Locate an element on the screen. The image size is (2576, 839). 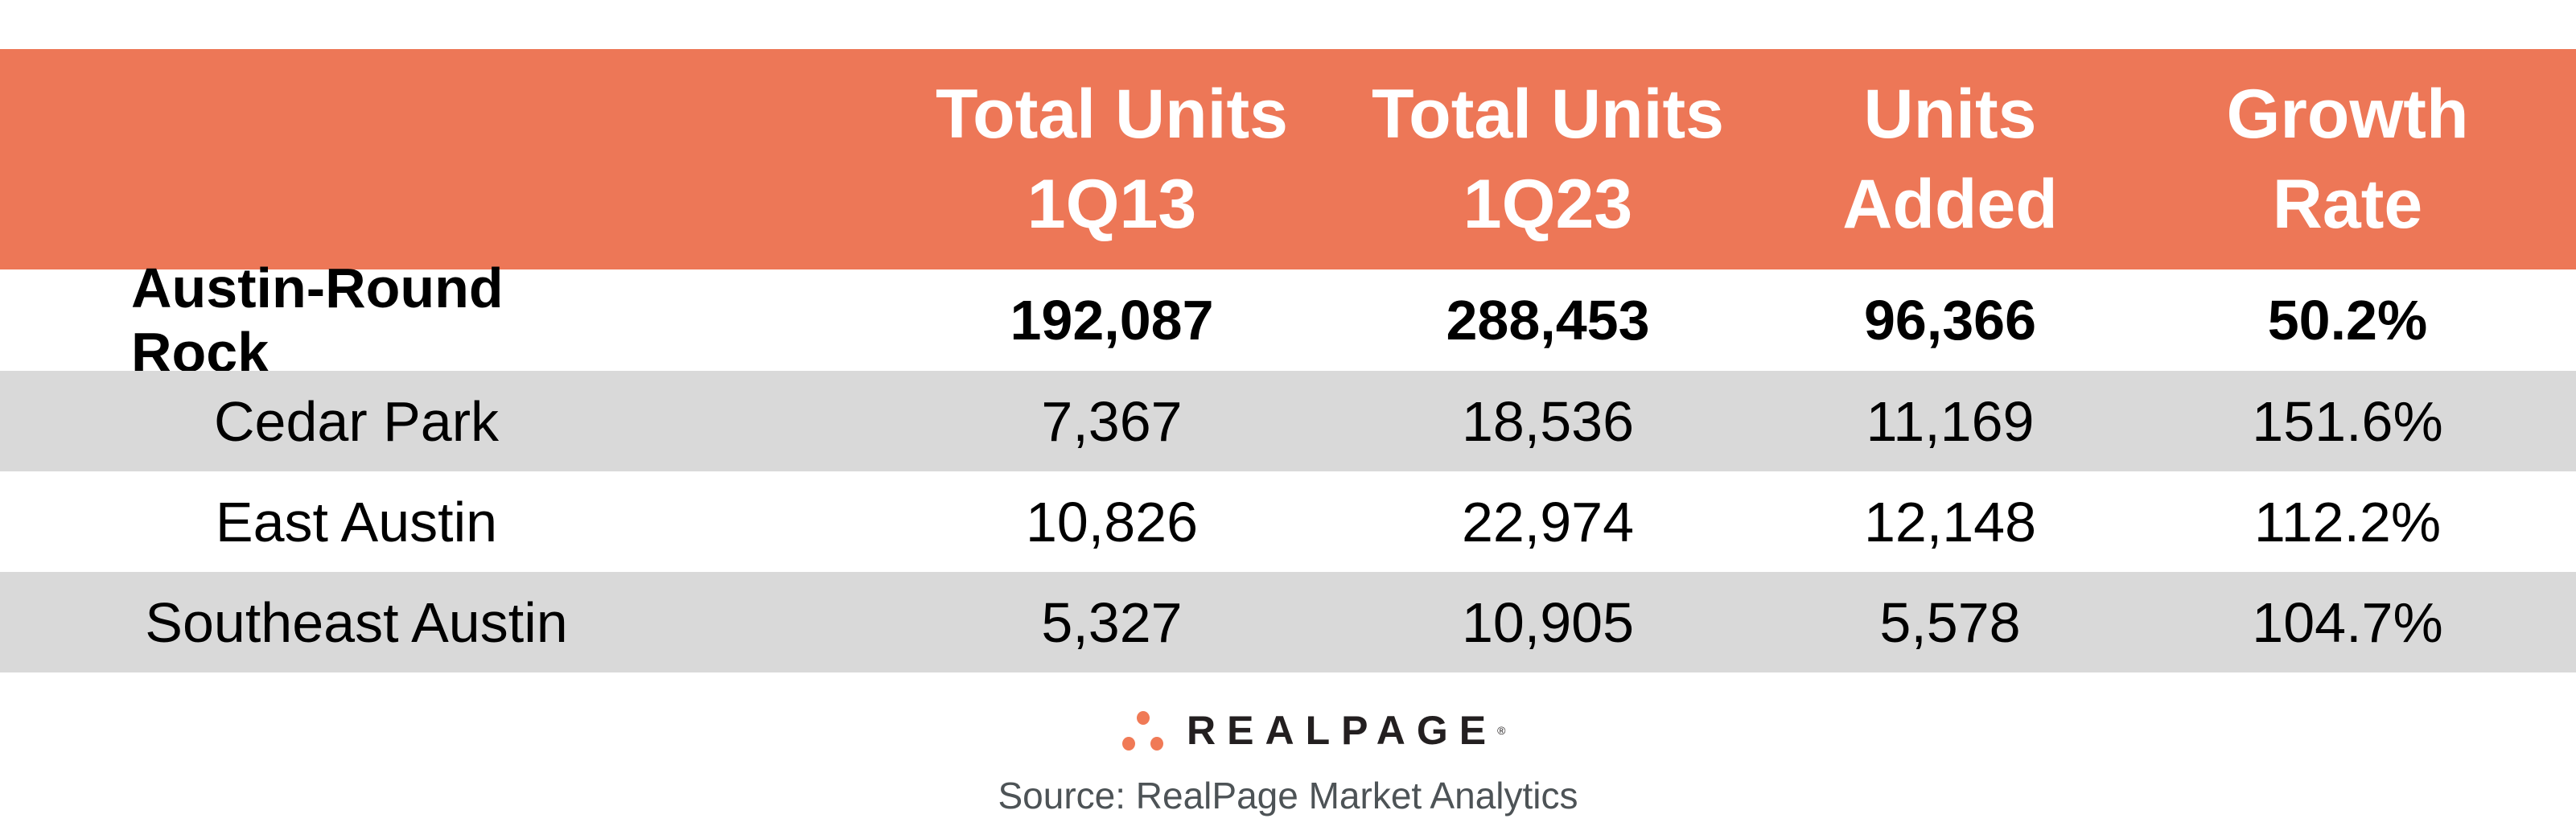
cell-units-1q13: 5,327 is located at coordinates (1112, 622).